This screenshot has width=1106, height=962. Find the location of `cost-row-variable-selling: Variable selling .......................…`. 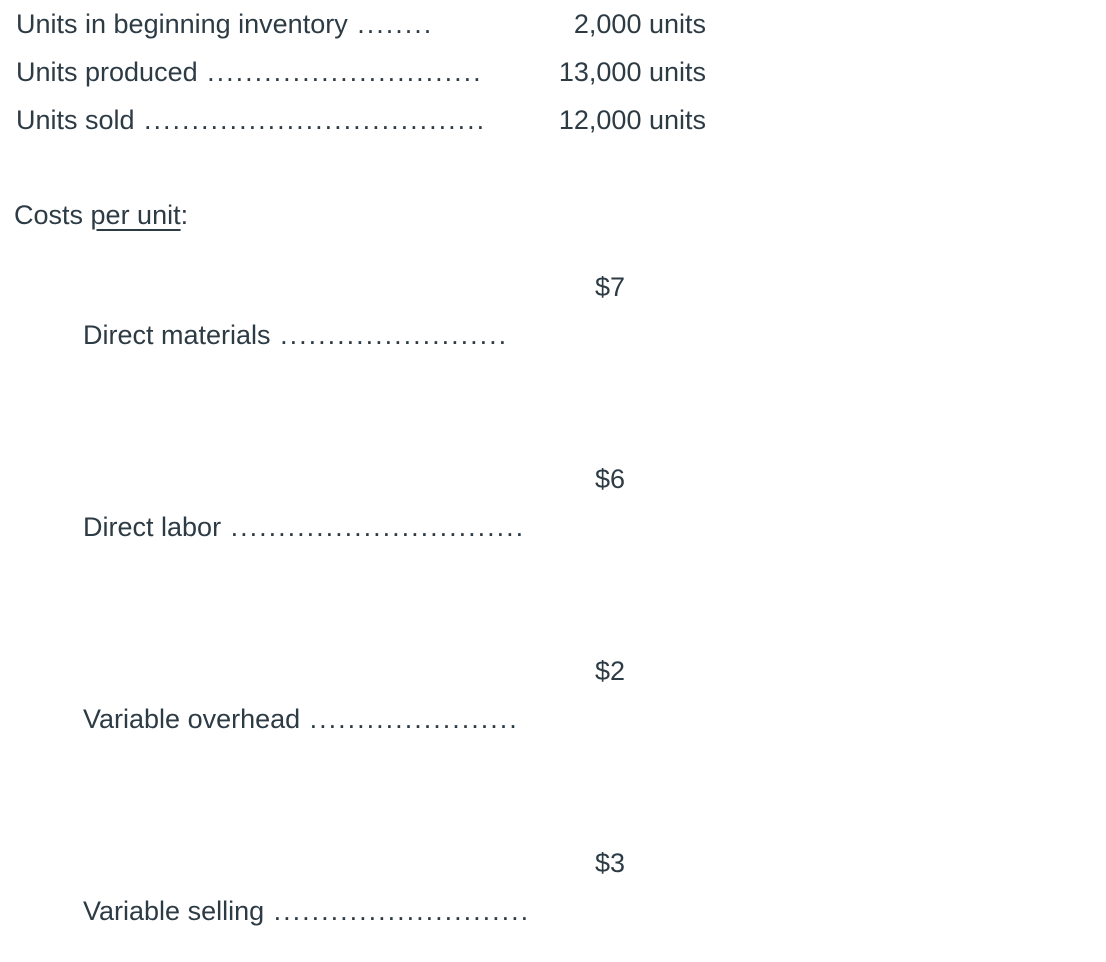

cost-row-variable-selling: Variable selling .......................… is located at coordinates (553, 900).